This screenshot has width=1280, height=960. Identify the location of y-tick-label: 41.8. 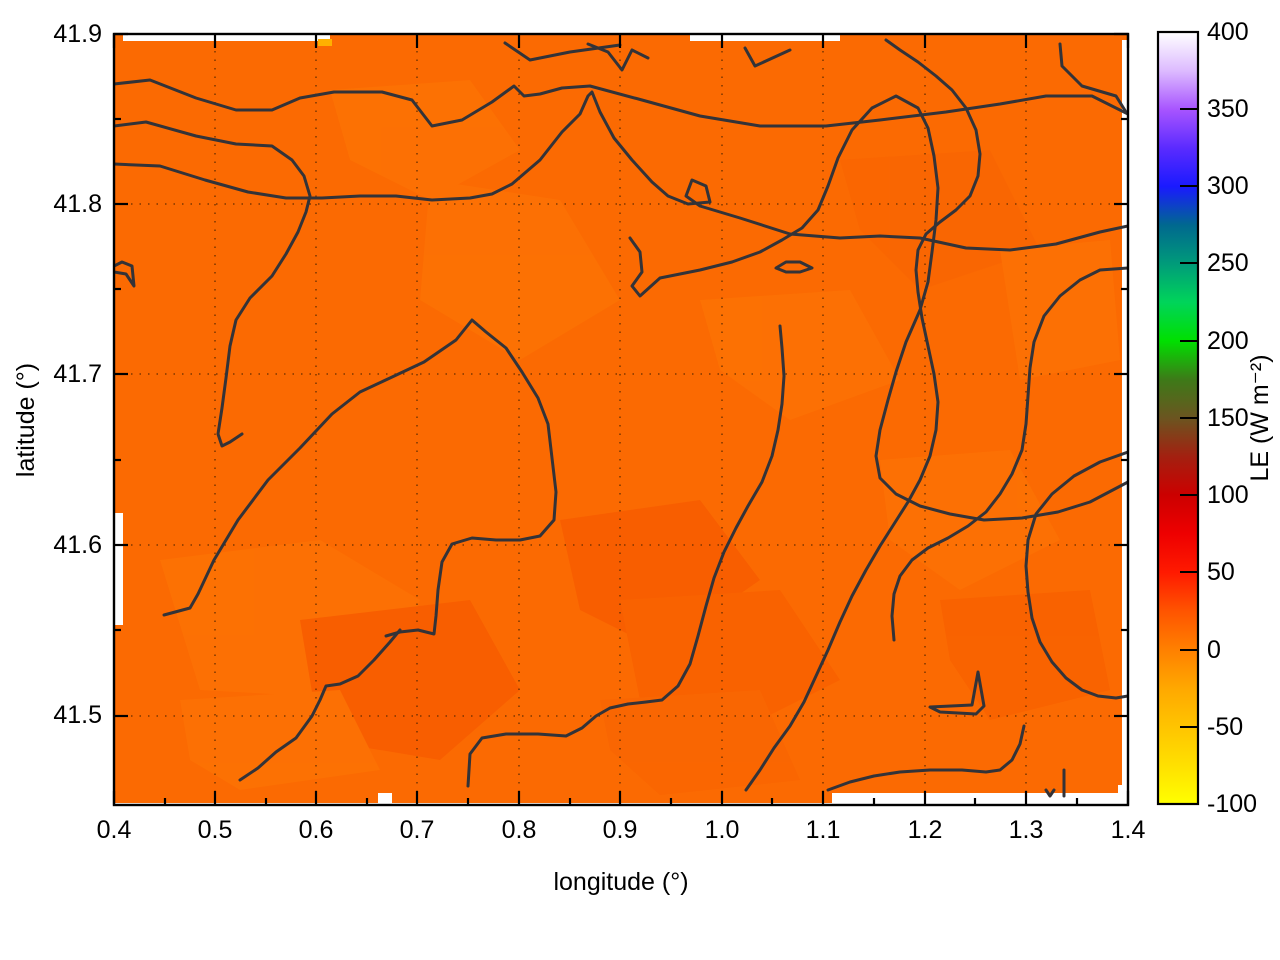
(77, 204).